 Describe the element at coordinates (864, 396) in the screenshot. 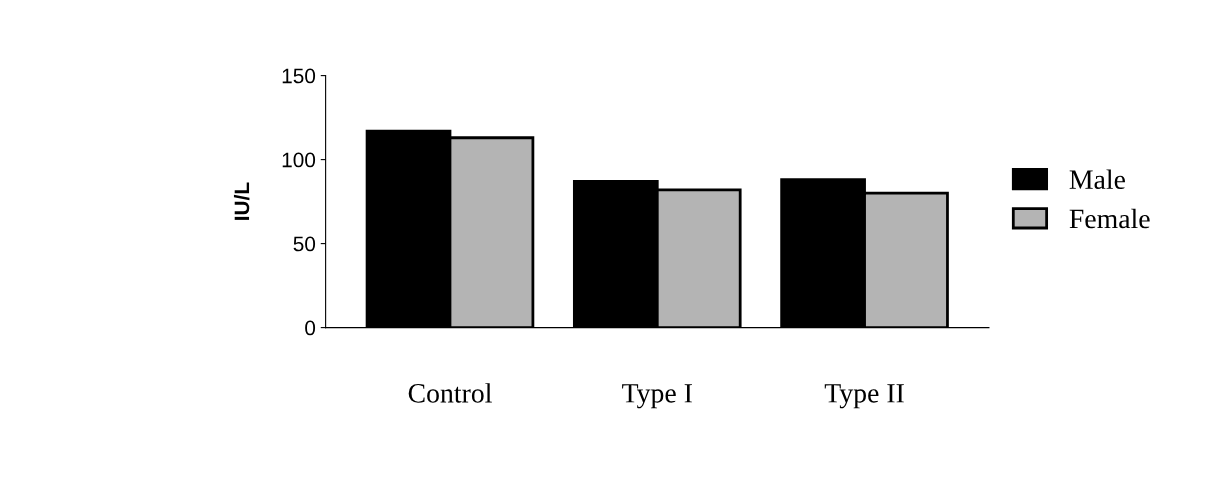

I see `x-tick-label: Type II` at that location.